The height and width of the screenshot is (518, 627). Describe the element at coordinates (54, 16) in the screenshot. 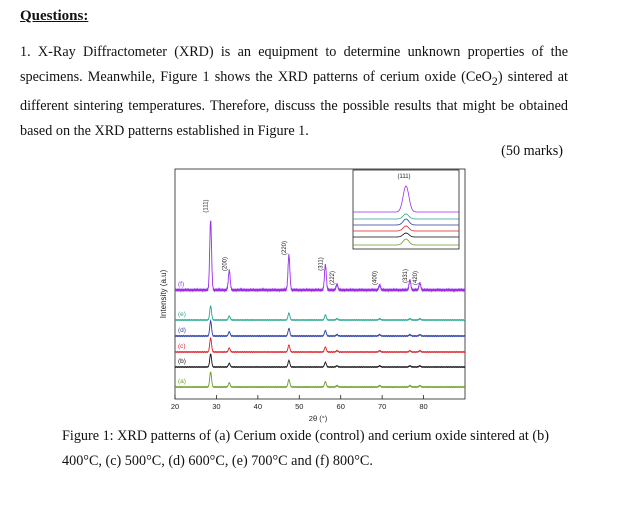

I see `questions-heading: Questions:` at that location.